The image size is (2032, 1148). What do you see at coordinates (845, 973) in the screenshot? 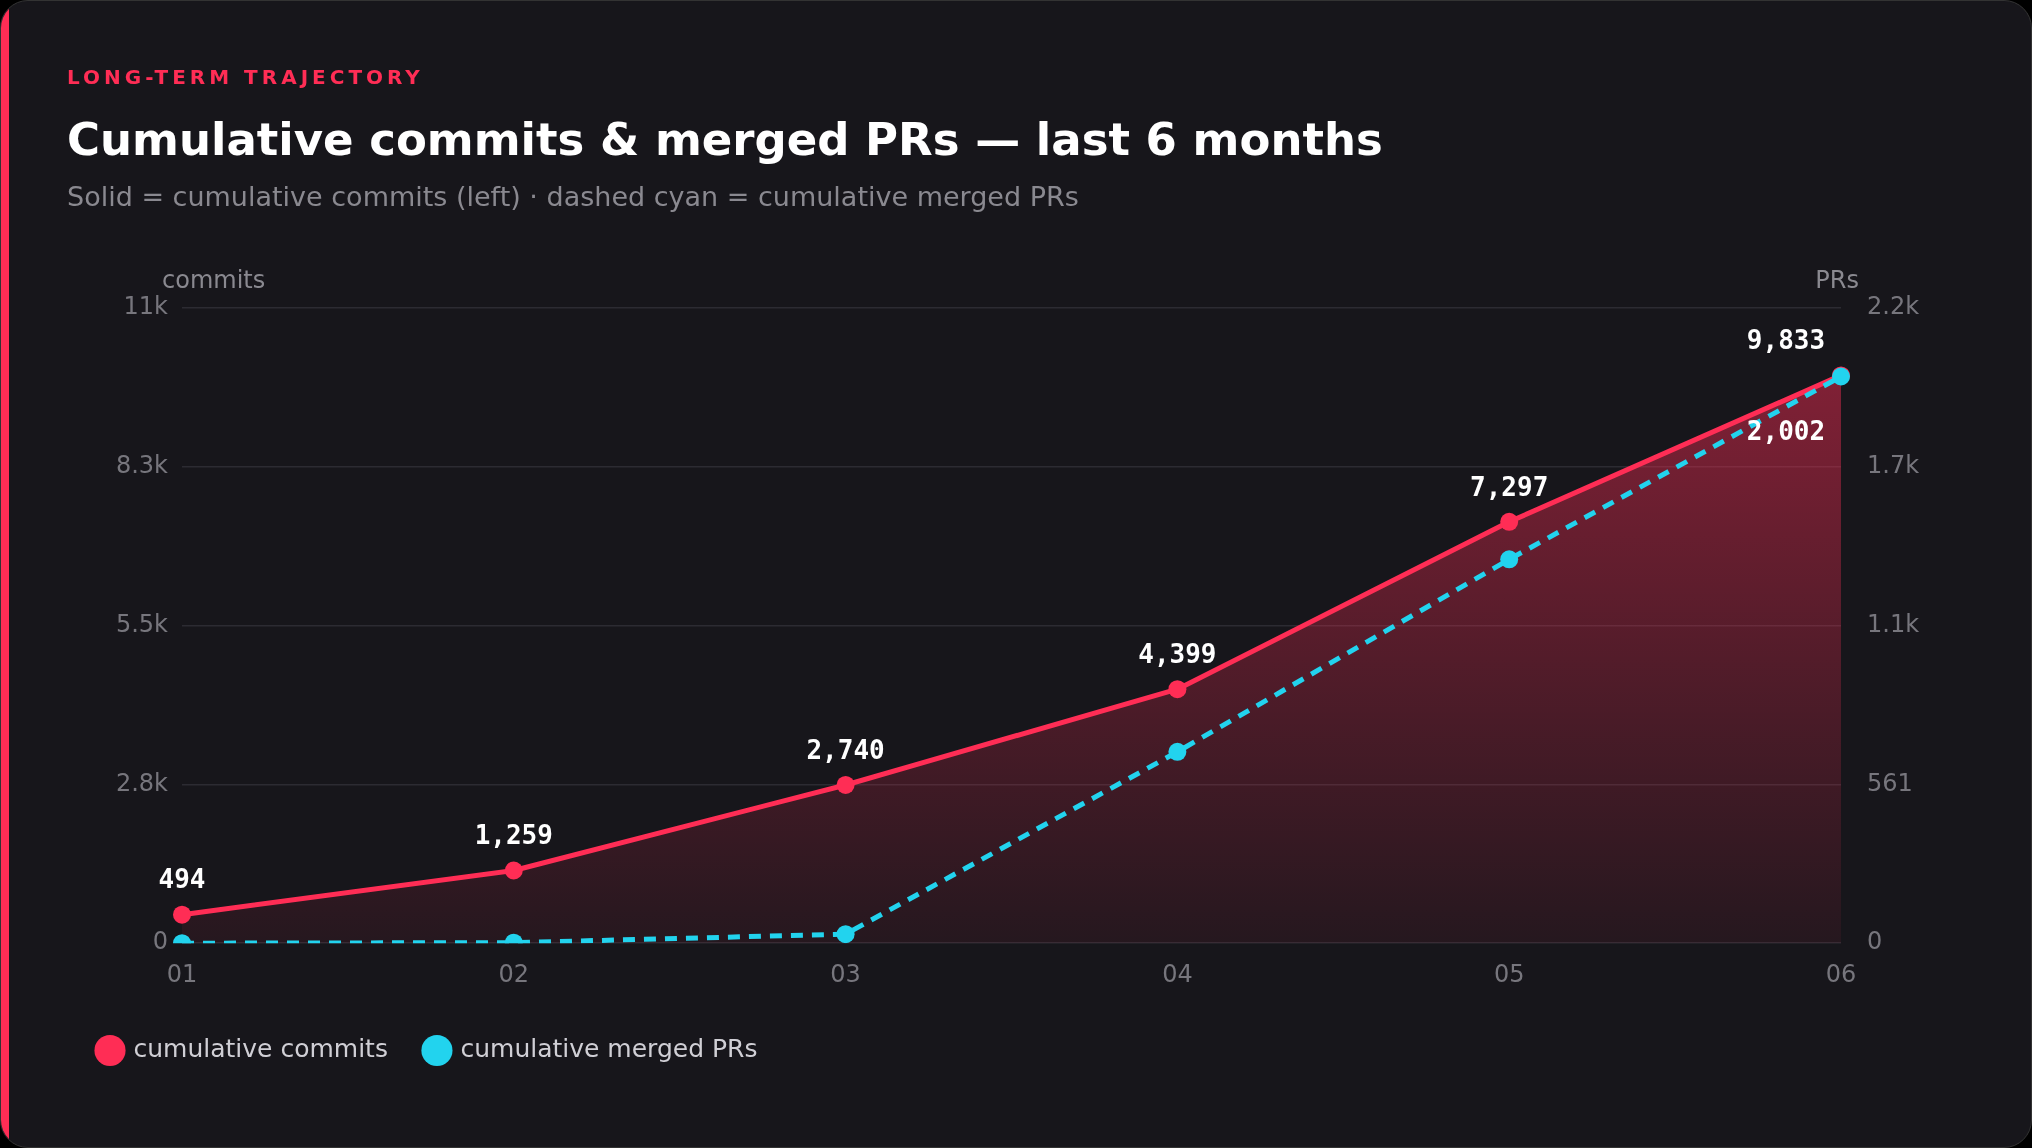
I see `x-tick-label: 03` at bounding box center [845, 973].